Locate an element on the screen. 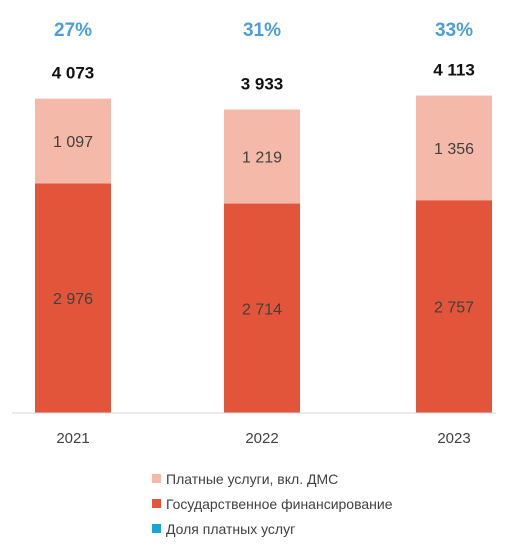 The image size is (505, 554). legend-item-state-funding: Государственное финансирование is located at coordinates (272, 503).